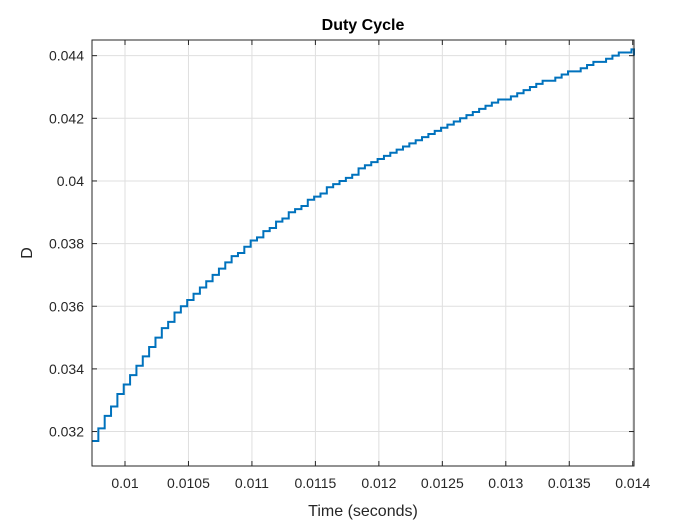 The image size is (700, 525). What do you see at coordinates (632, 483) in the screenshot?
I see `x-tick-label: 0.014` at bounding box center [632, 483].